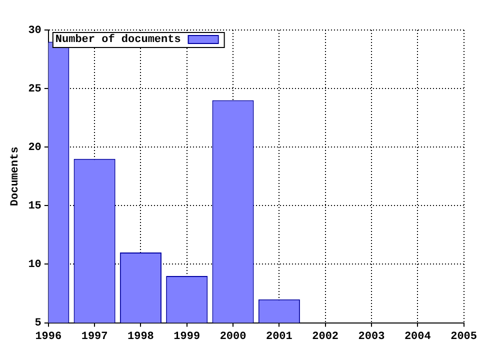 The width and height of the screenshot is (480, 350). Describe the element at coordinates (35, 265) in the screenshot. I see `y-tick-label: 10` at that location.